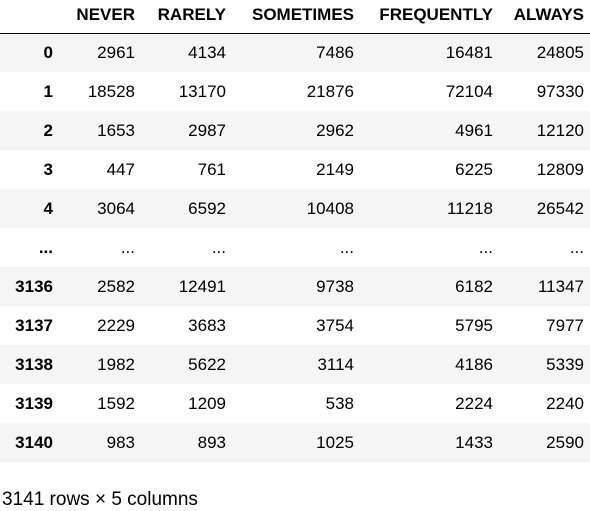  Describe the element at coordinates (295, 91) in the screenshot. I see `table-row: 1 18528 13170 21876 72104 97330` at that location.